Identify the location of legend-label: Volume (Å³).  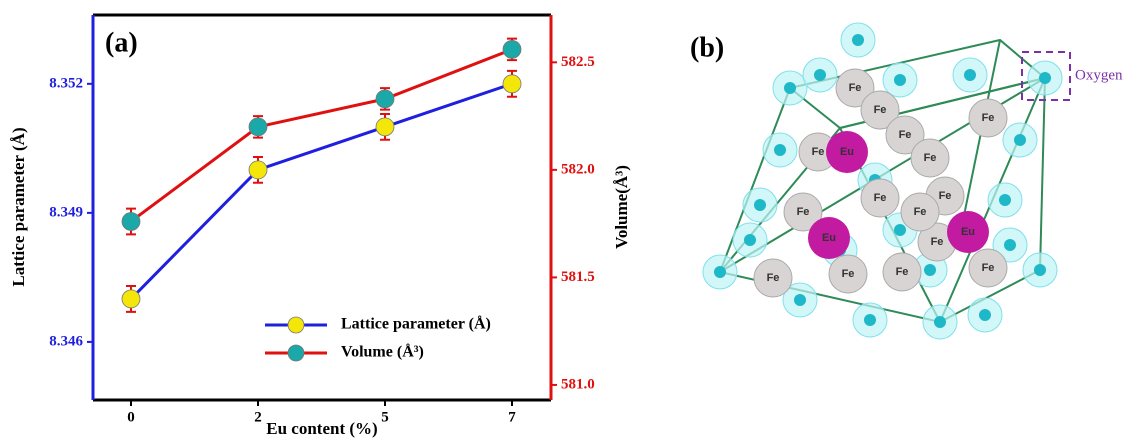
(382, 352).